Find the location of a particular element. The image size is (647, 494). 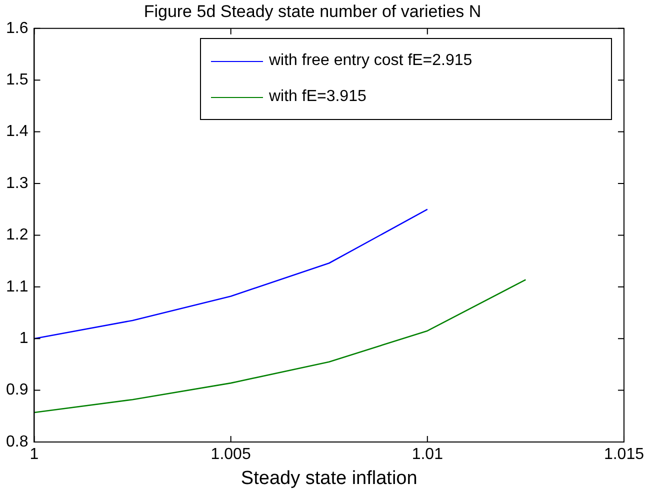

x-tick-label: 1.005 is located at coordinates (230, 455).